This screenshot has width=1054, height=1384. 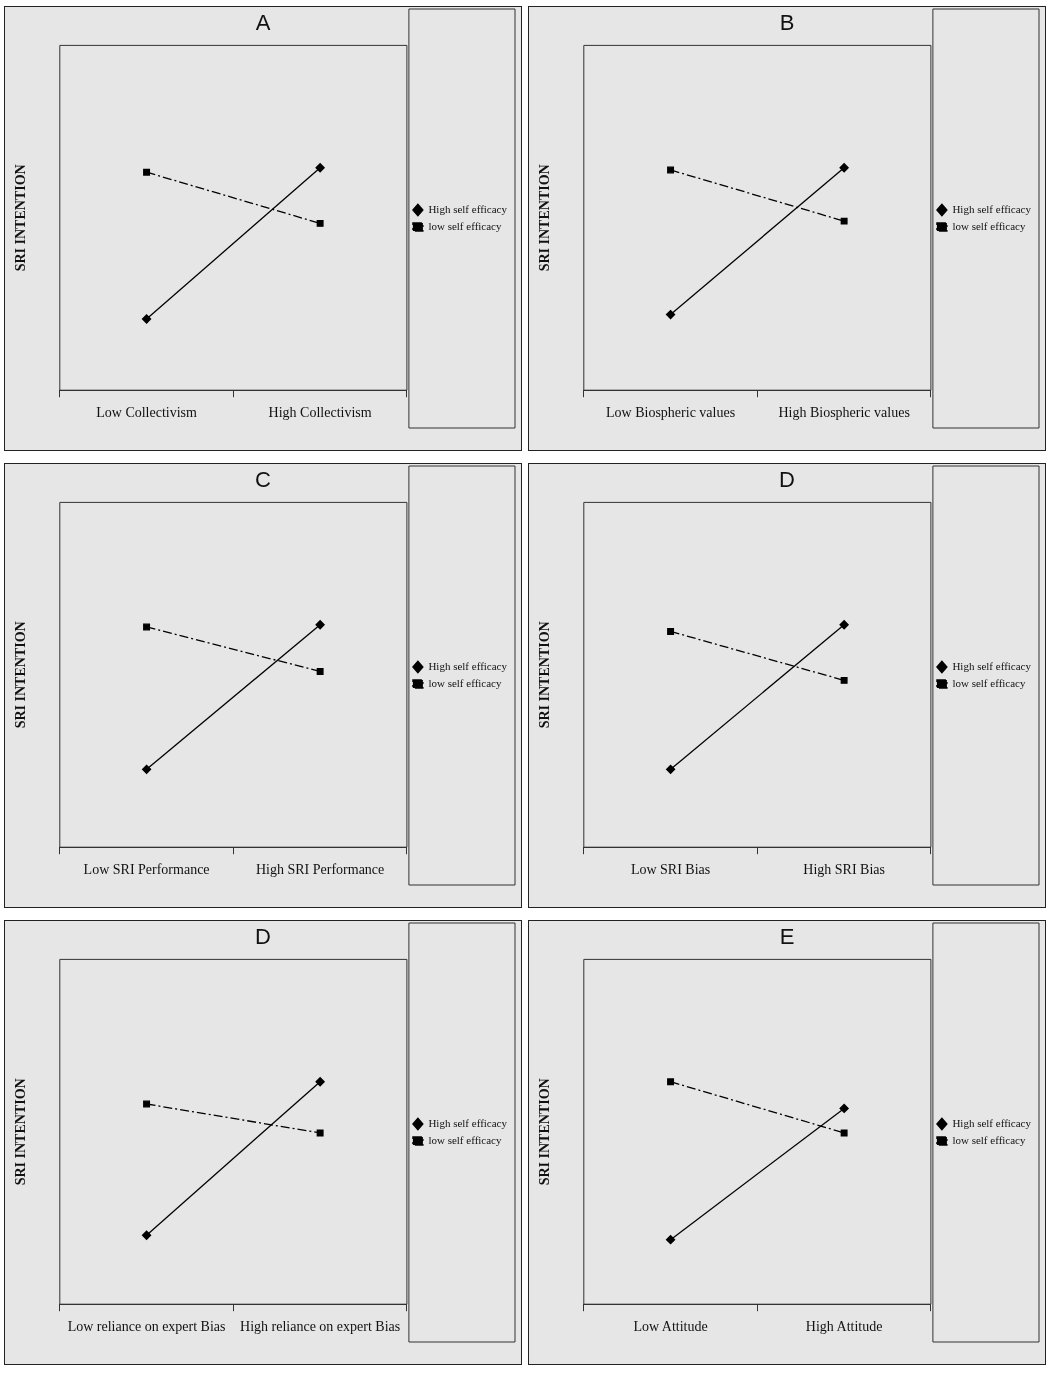 I want to click on chart-title: C, so click(x=263, y=480).